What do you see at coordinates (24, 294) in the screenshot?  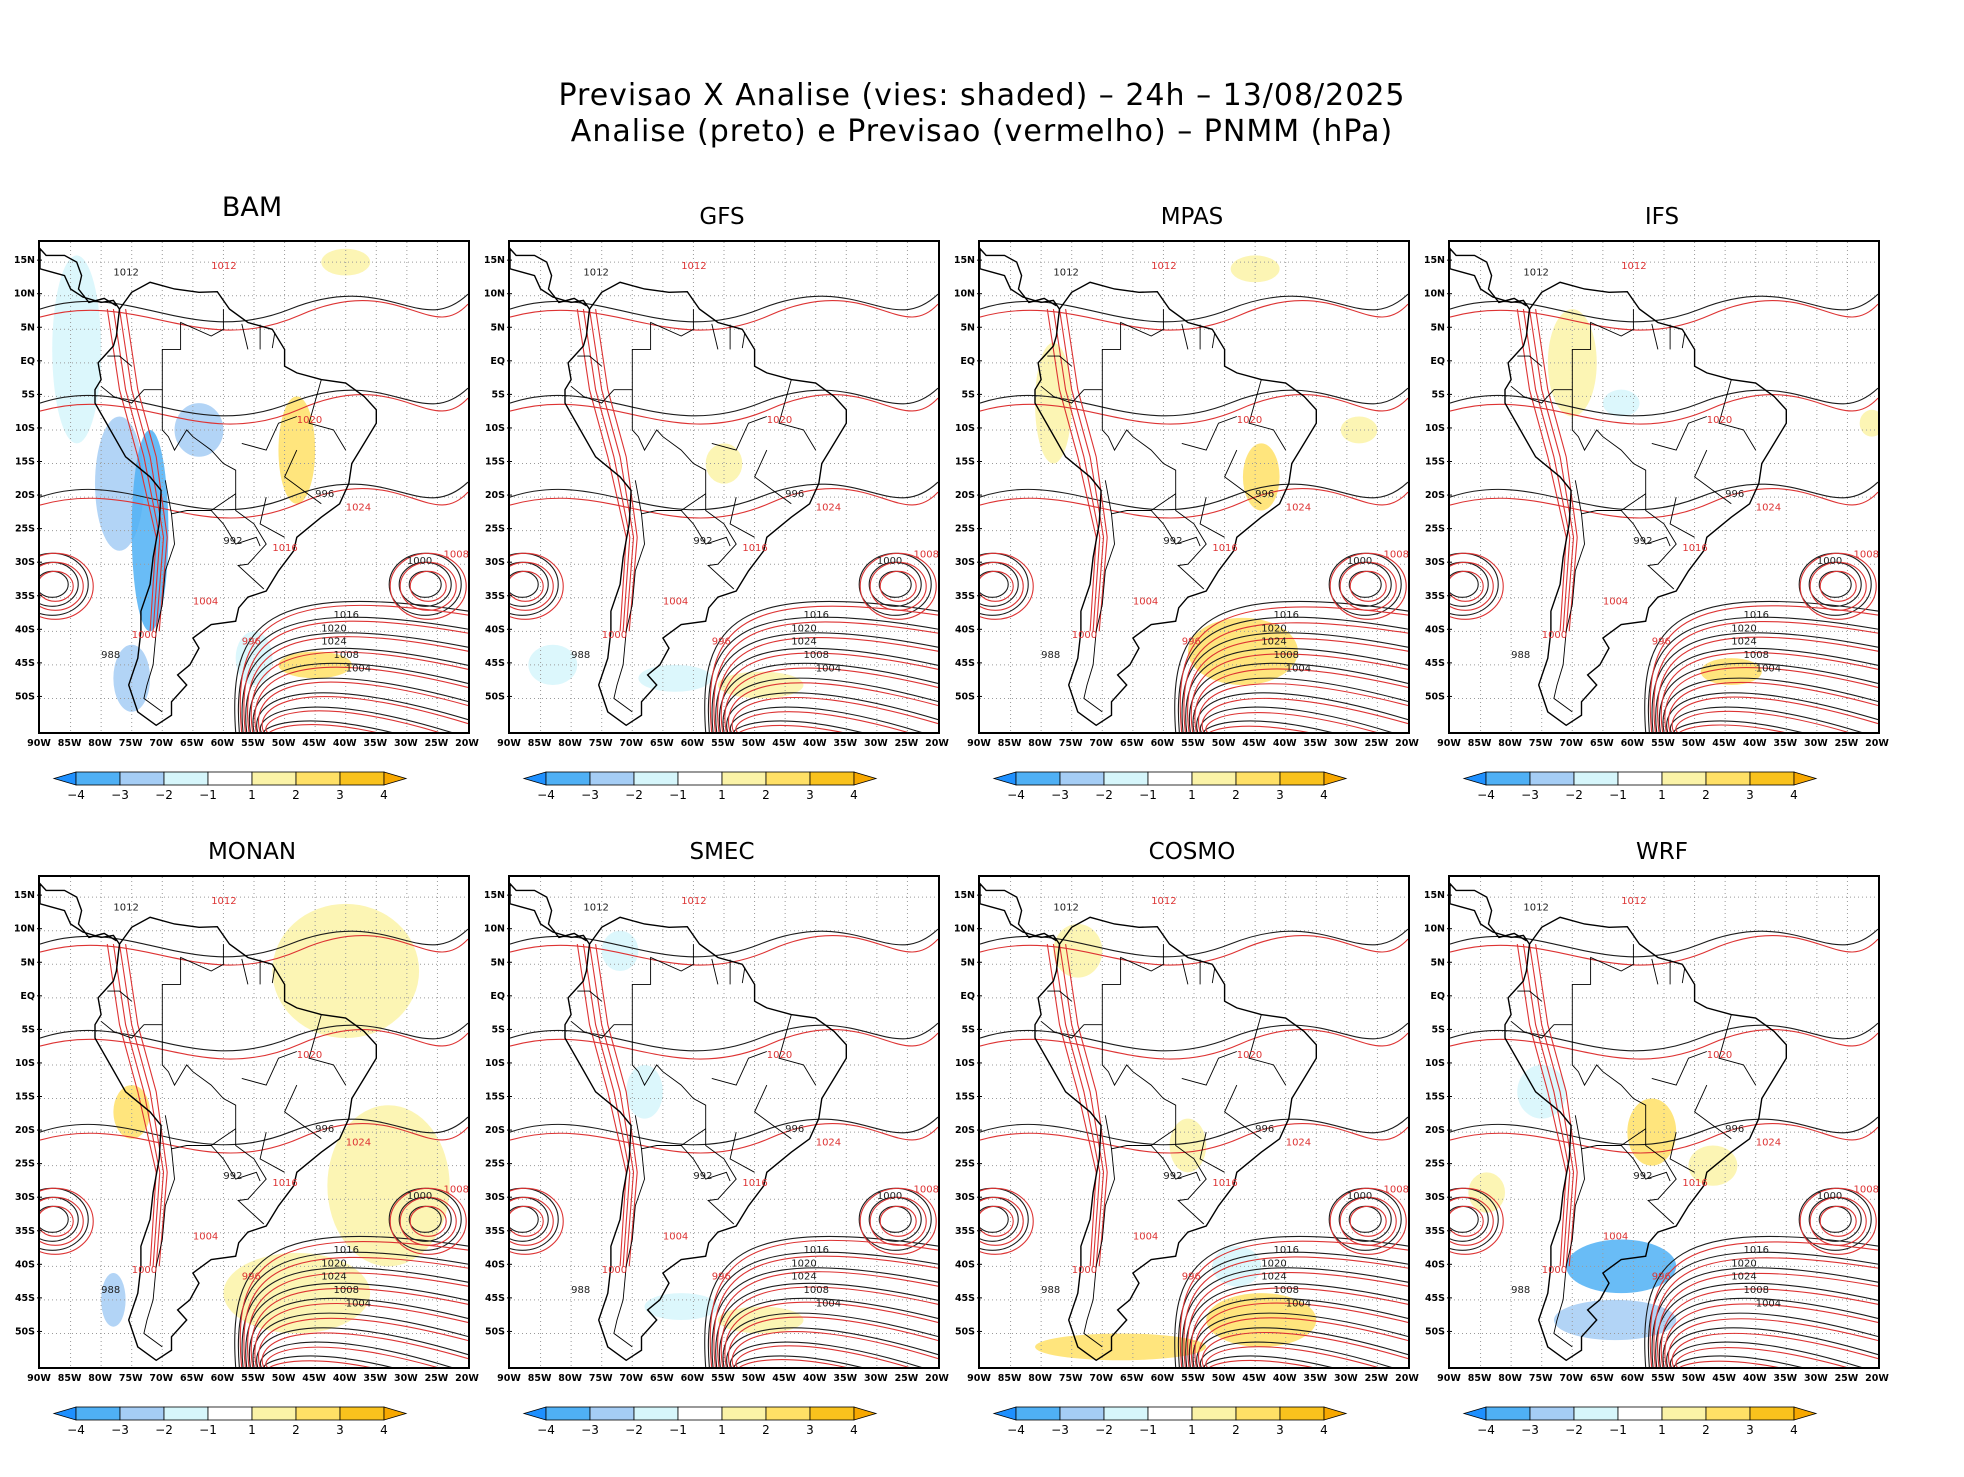 I see `lat-tick-label: 10N` at bounding box center [24, 294].